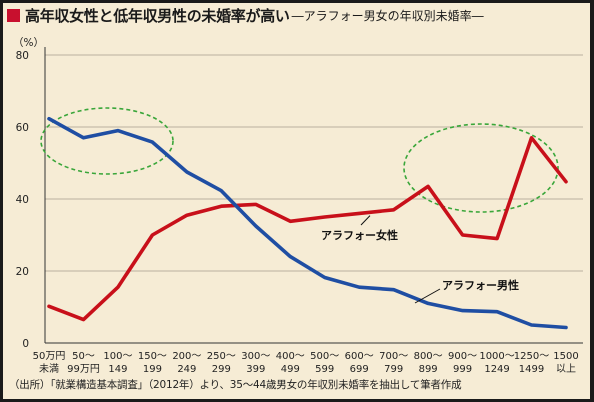 The width and height of the screenshot is (594, 402). What do you see at coordinates (83, 356) in the screenshot?
I see `x-tick-label: 50～` at bounding box center [83, 356].